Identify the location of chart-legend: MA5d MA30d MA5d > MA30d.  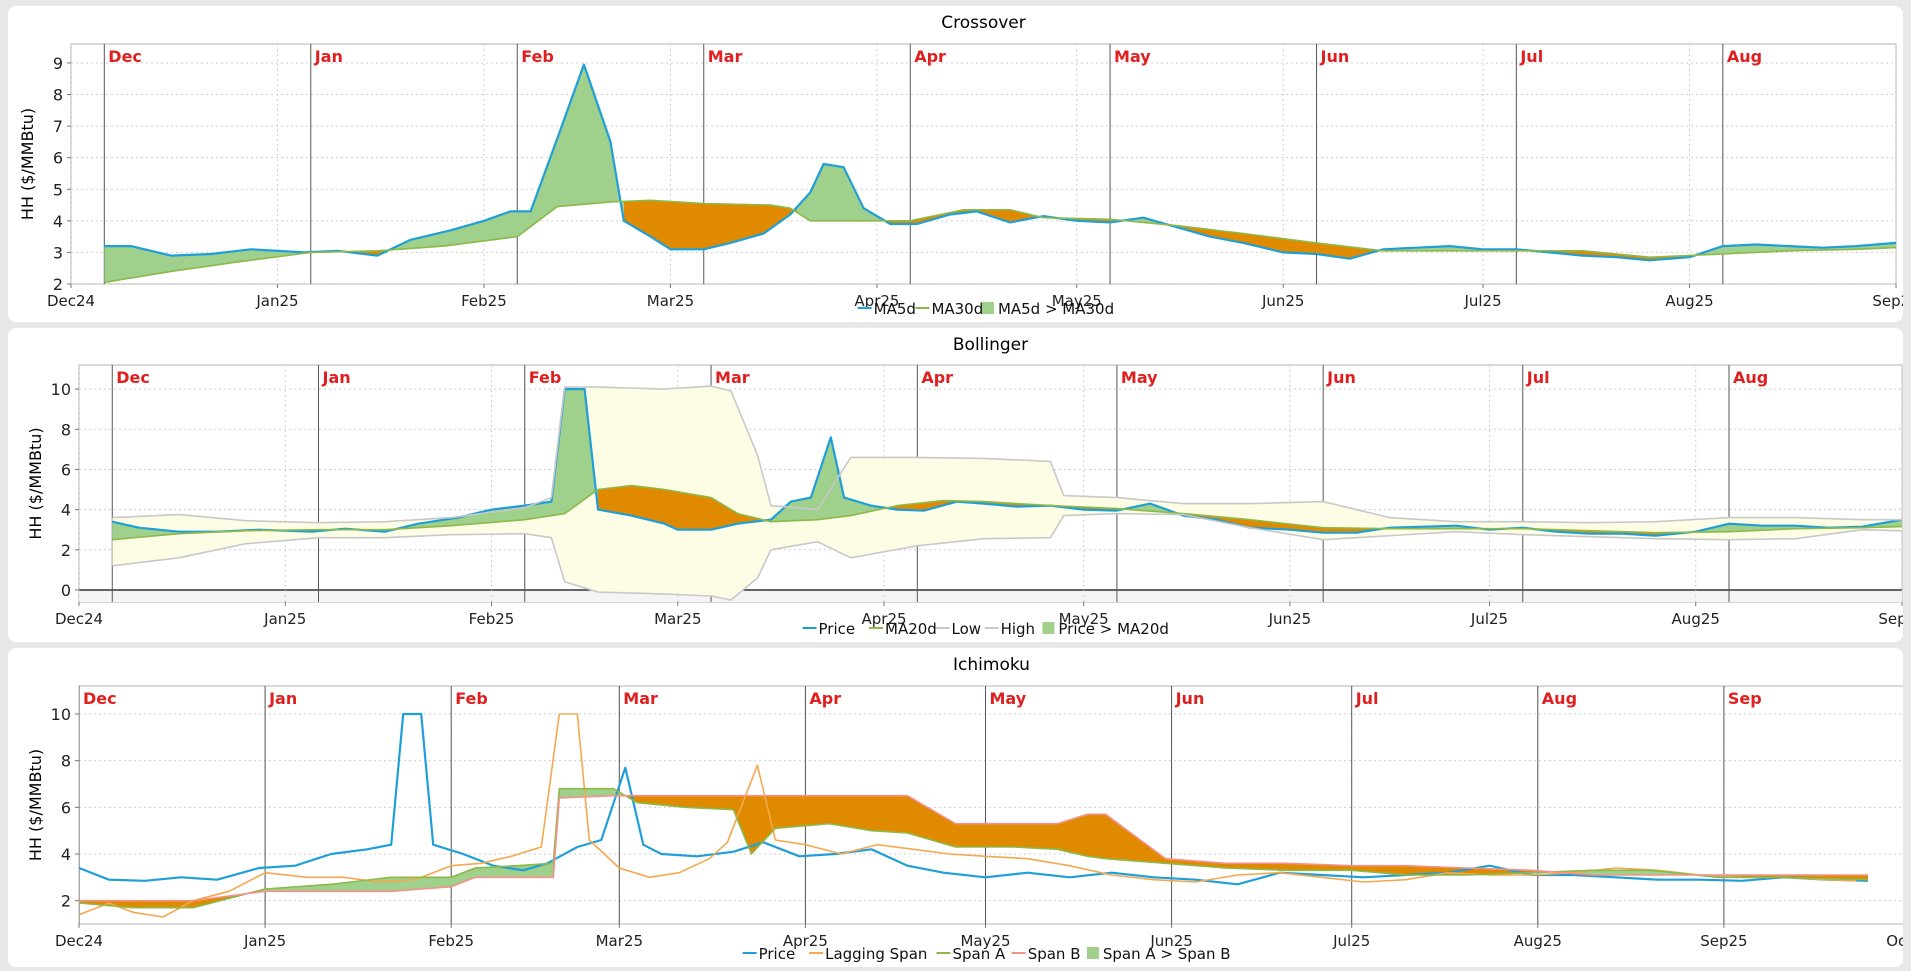
(985, 309).